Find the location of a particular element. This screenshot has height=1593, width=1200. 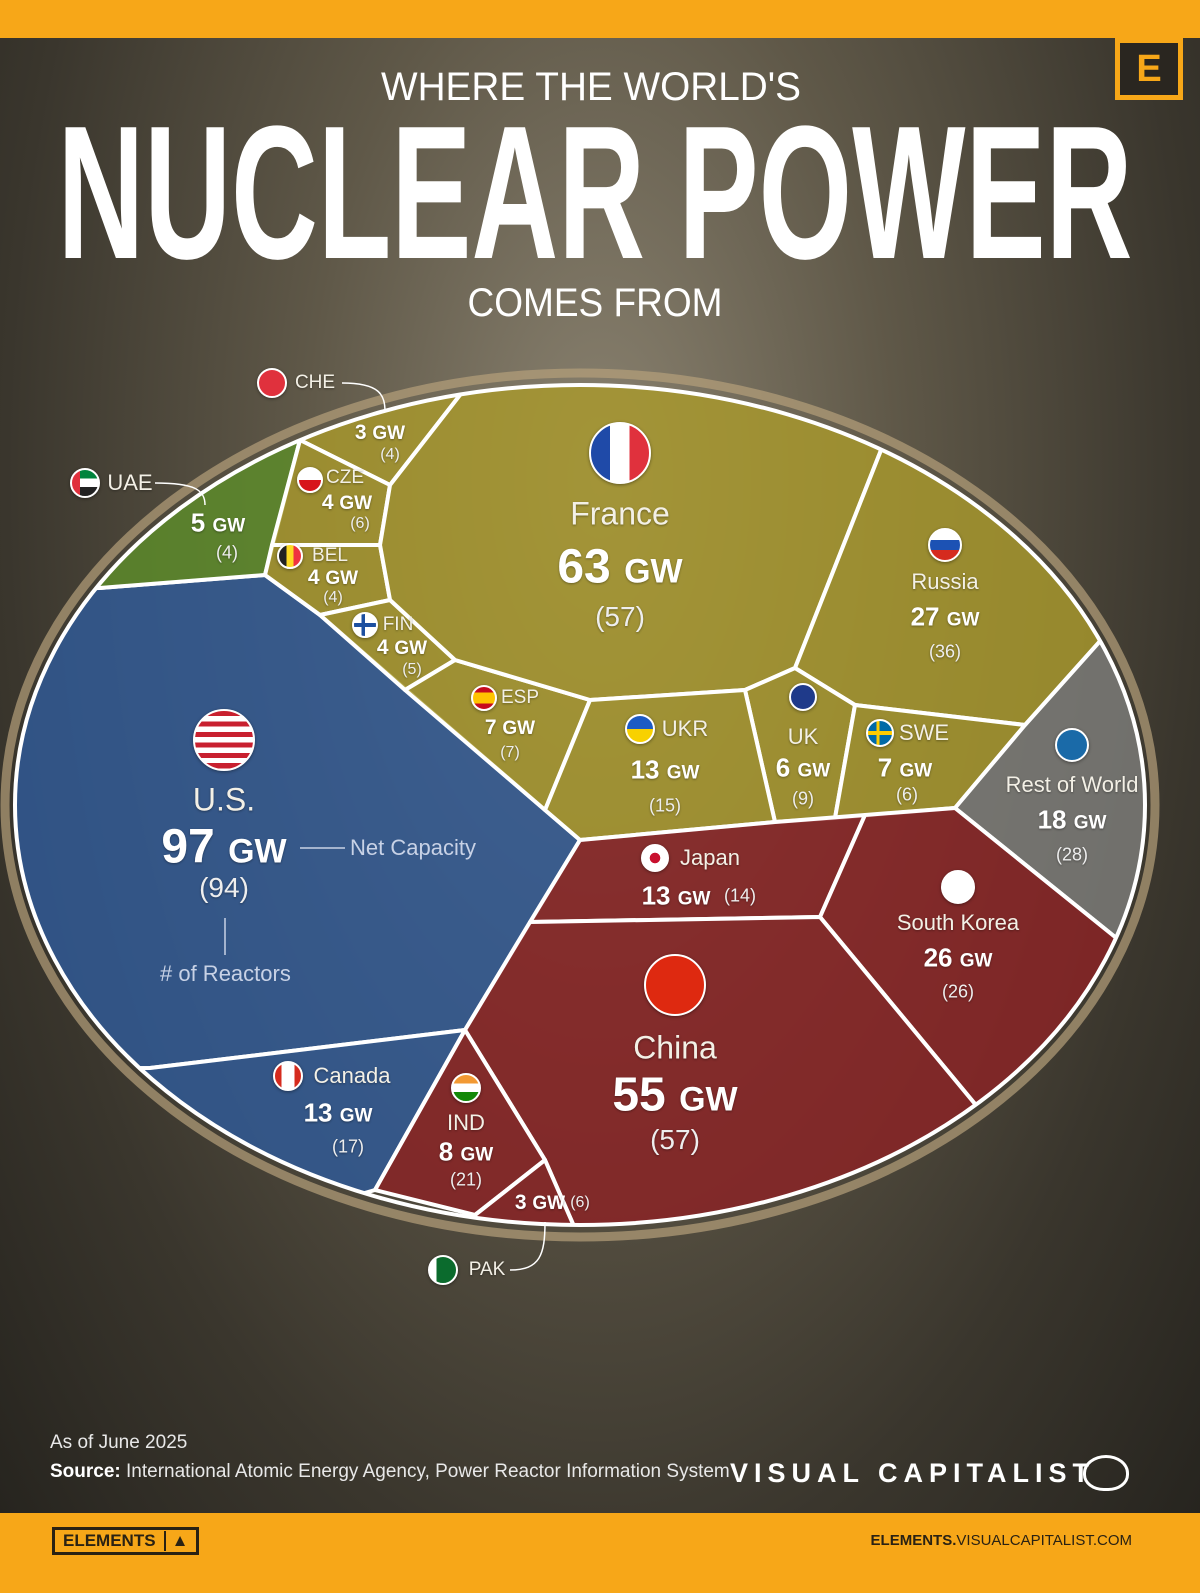

label-esp-reactors: (7) is located at coordinates (510, 752).